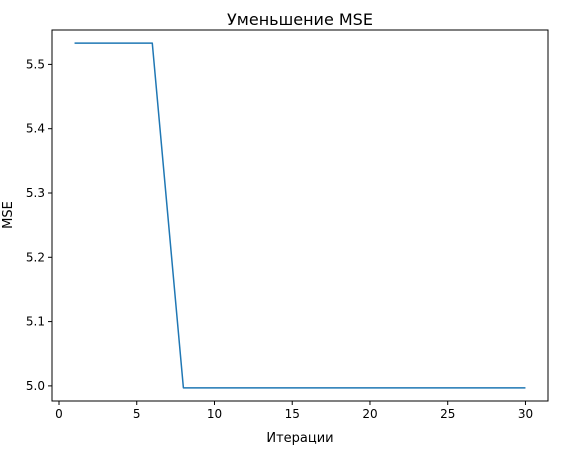 This screenshot has height=454, width=561. Describe the element at coordinates (137, 414) in the screenshot. I see `x-tick-label: 5` at that location.